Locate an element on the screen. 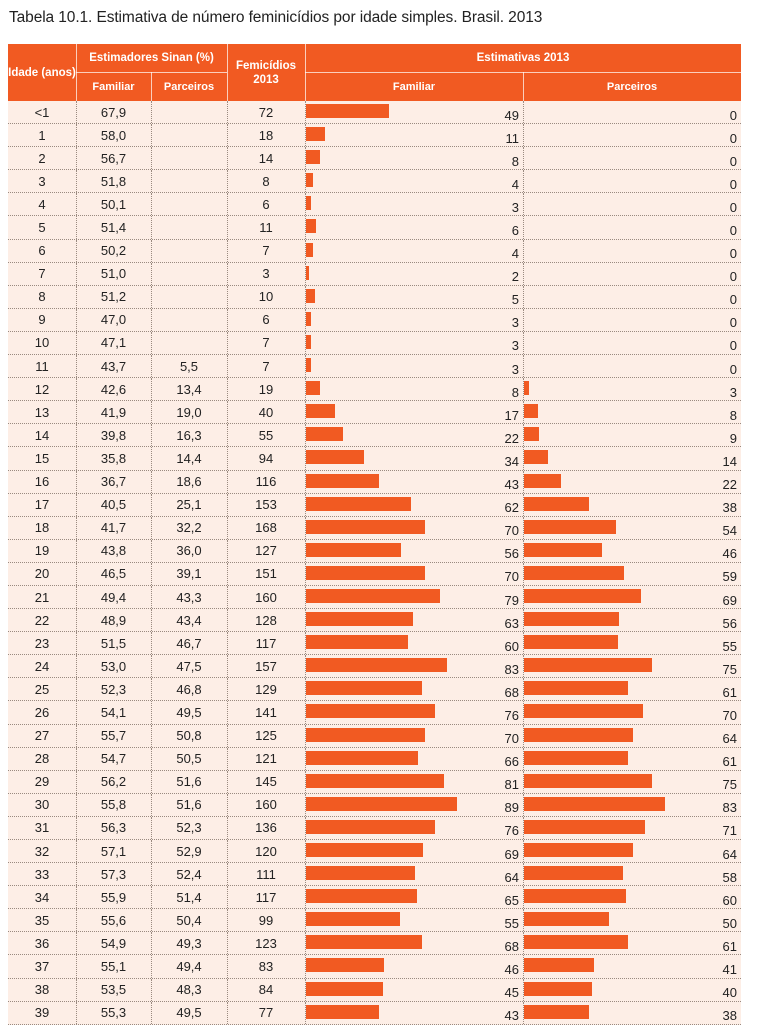 Image resolution: width=762 pixels, height=1025 pixels. cell-idade: <1 is located at coordinates (42, 112).